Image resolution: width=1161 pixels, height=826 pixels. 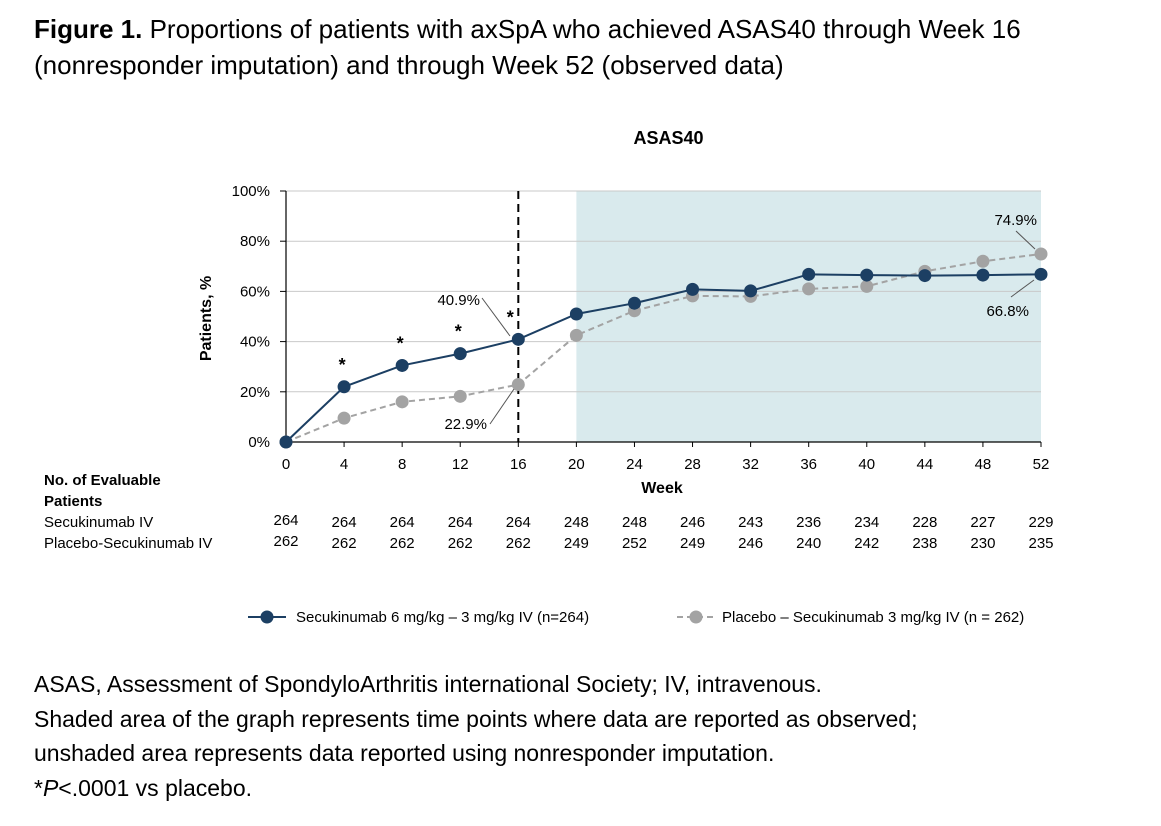 I want to click on evaluable-count: 230, so click(x=982, y=543).